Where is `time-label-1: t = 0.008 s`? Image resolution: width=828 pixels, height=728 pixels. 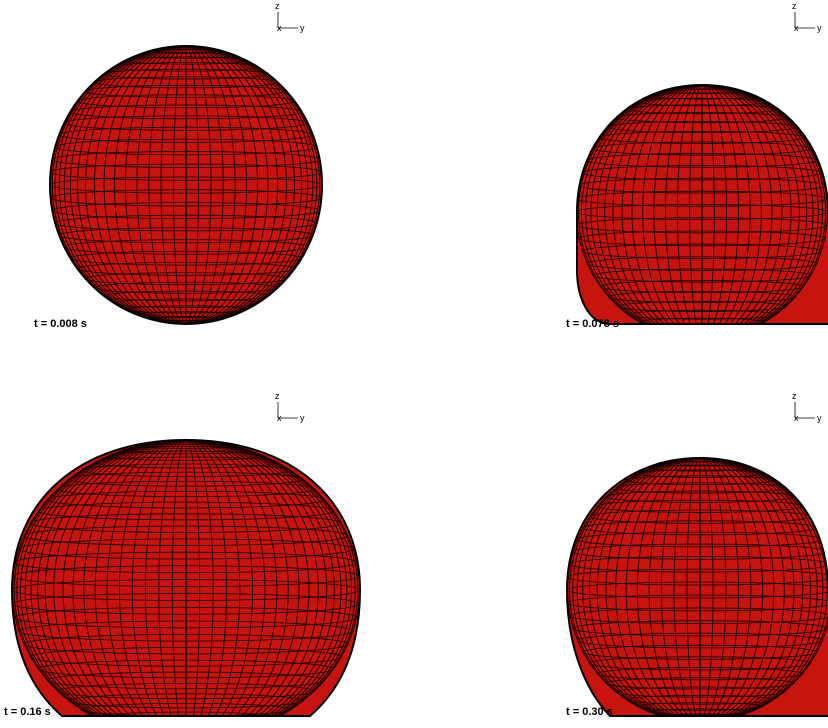 time-label-1: t = 0.008 s is located at coordinates (60, 324).